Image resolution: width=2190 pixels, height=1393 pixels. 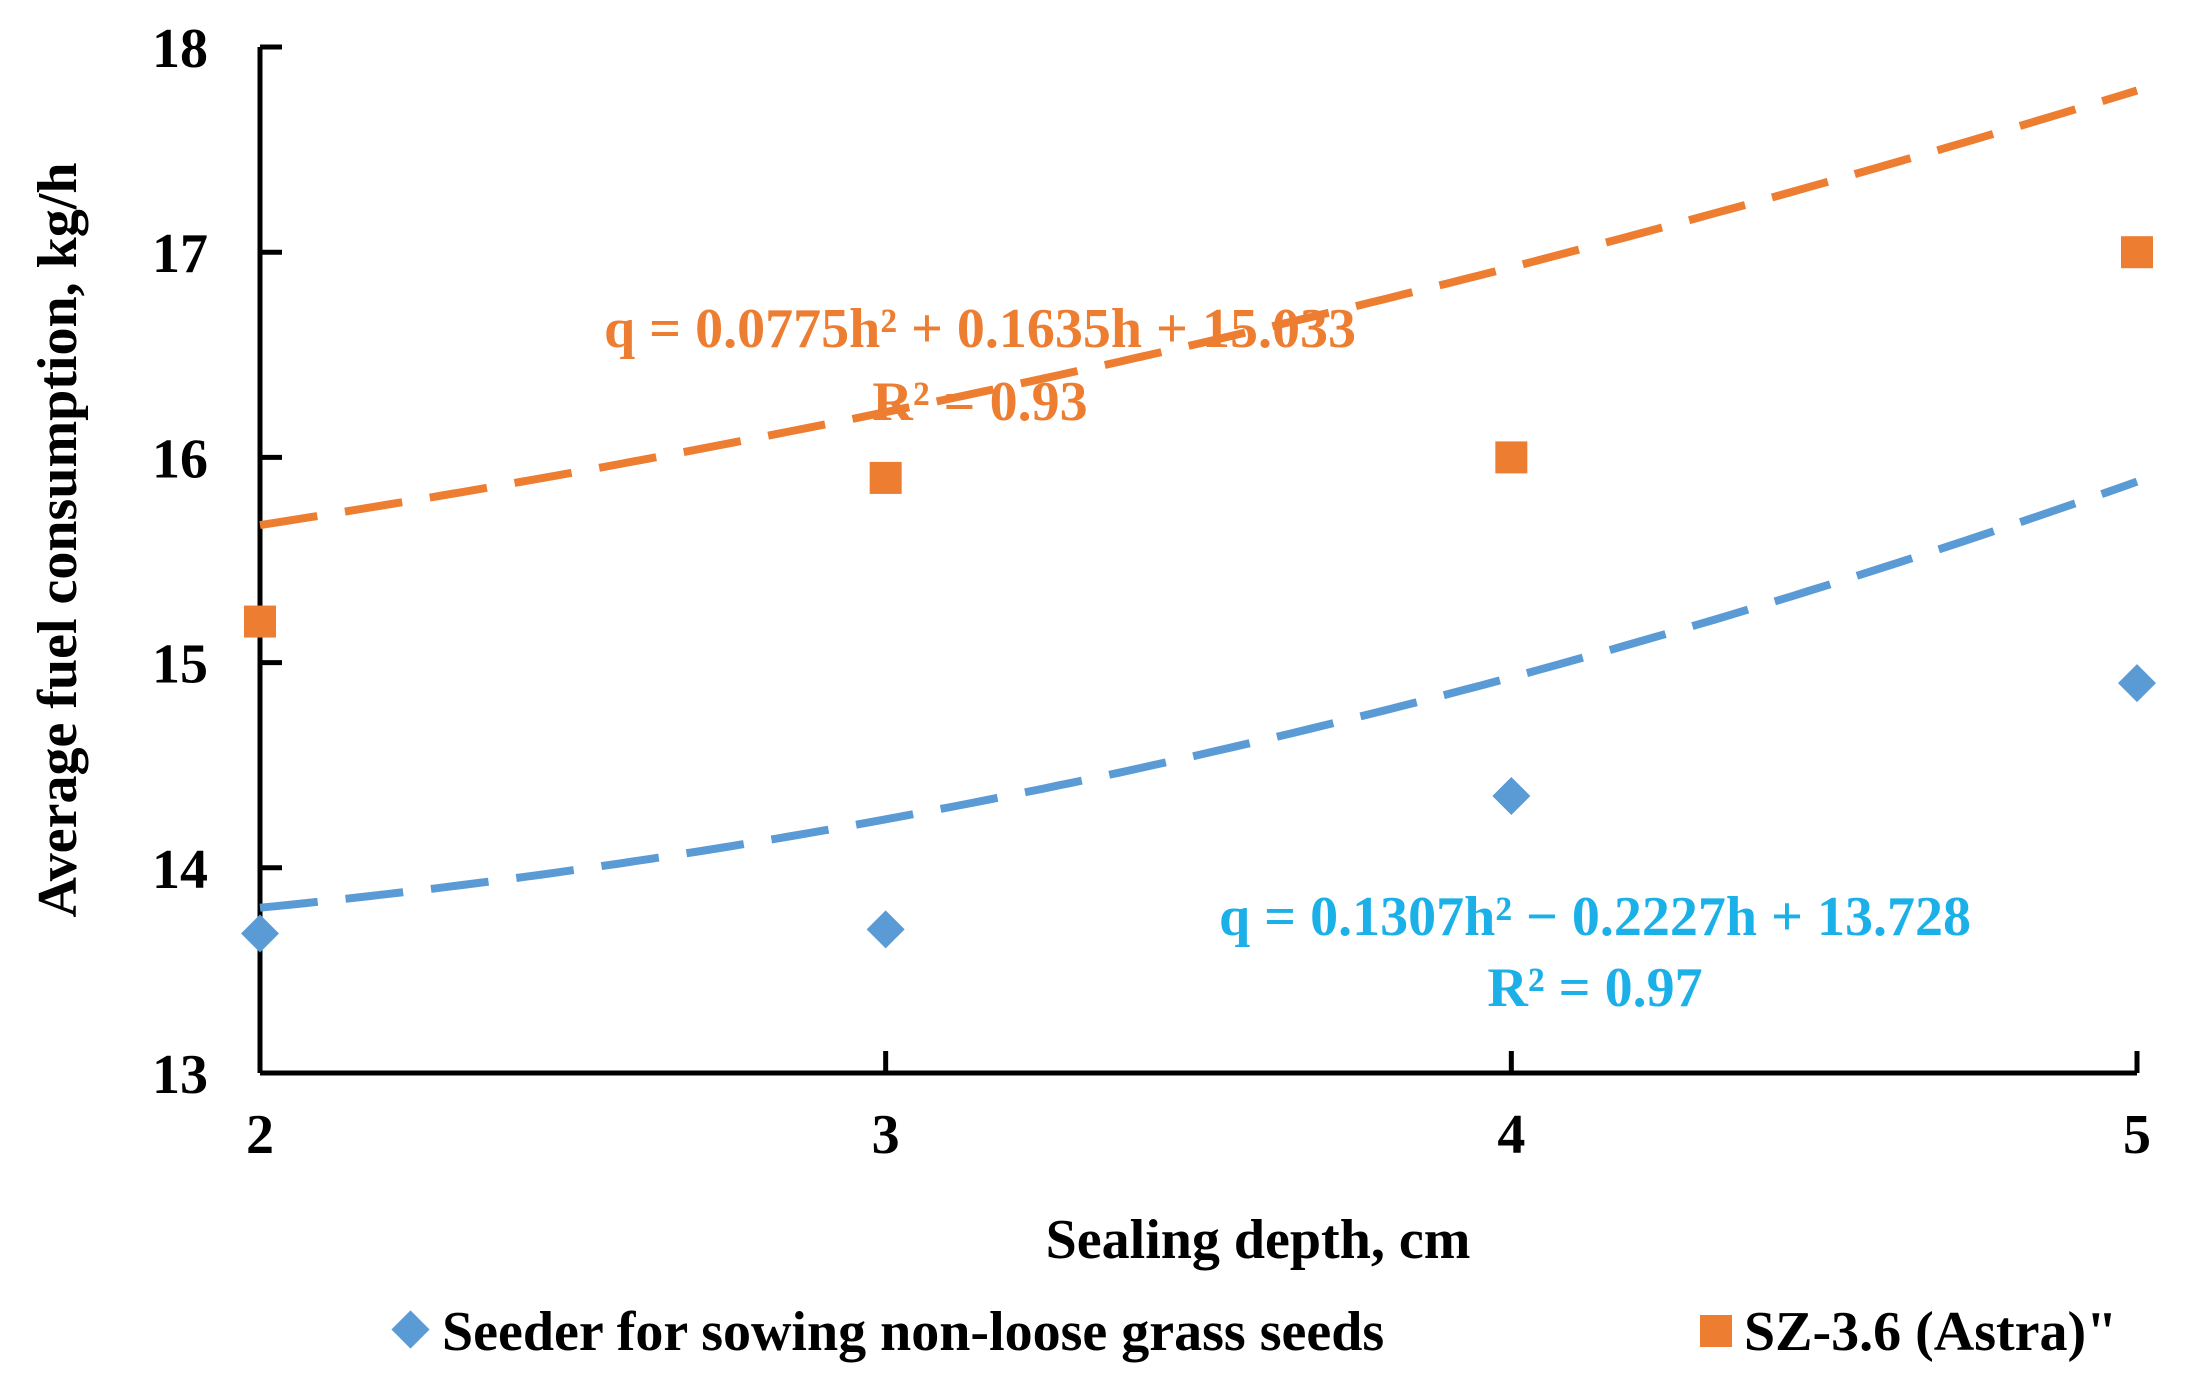 What do you see at coordinates (1595, 917) in the screenshot?
I see `series-1-equation: q = 0.1307h² − 0.2227h + 13.728` at bounding box center [1595, 917].